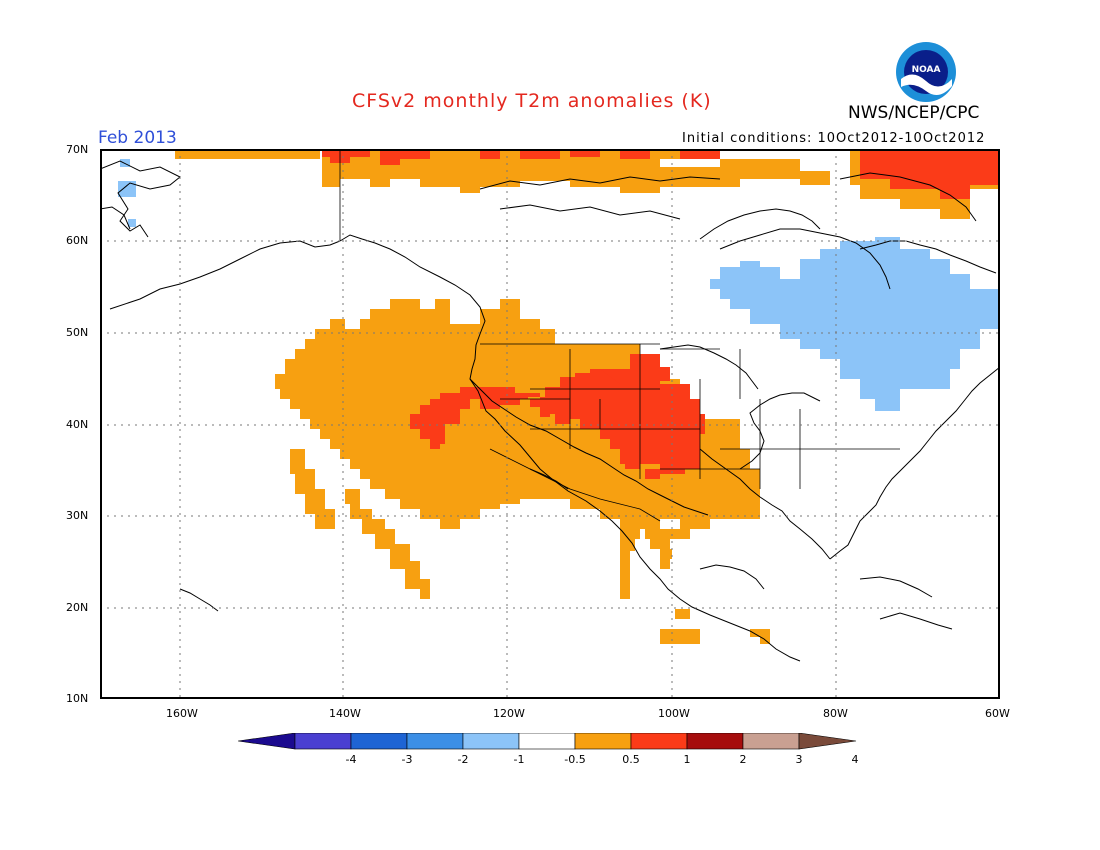 This screenshot has height=850, width=1100. I want to click on logo-text: NOAA, so click(926, 70).